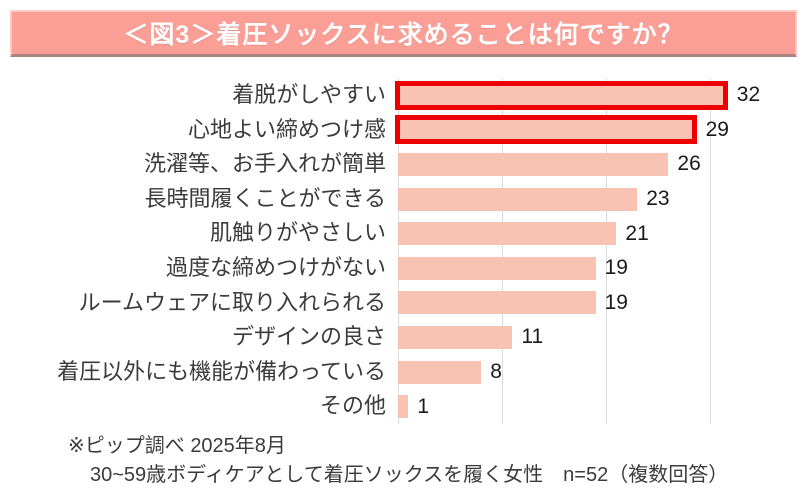 This screenshot has width=807, height=499. Describe the element at coordinates (221, 371) in the screenshot. I see `category-label: 着圧以外にも機能が備わっている` at that location.